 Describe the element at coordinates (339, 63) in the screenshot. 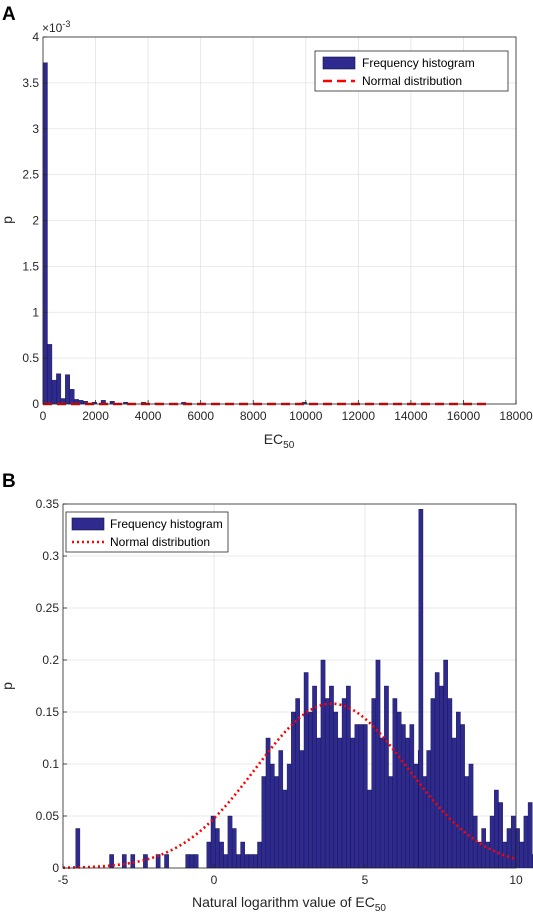

I see `panel-a-legend-bar-swatch` at that location.